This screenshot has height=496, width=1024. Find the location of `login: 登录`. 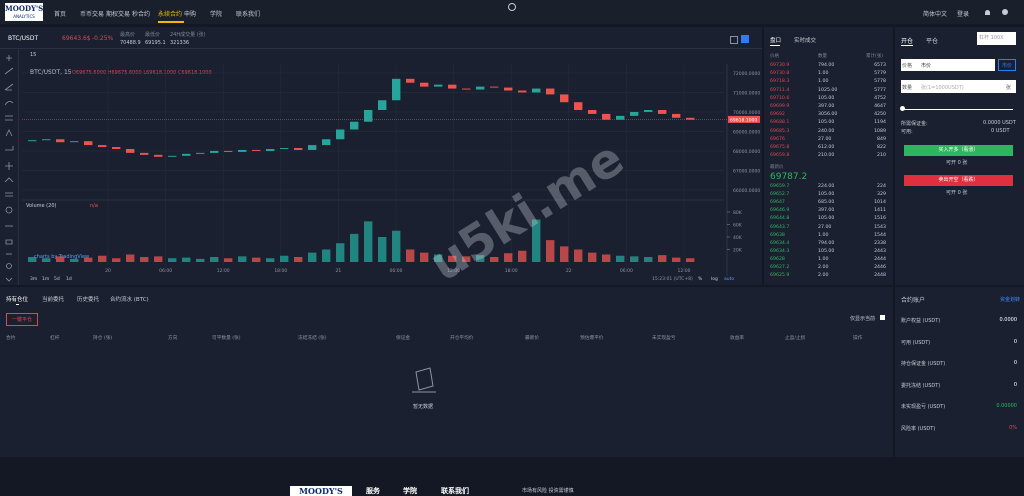

login: 登录 is located at coordinates (963, 14).